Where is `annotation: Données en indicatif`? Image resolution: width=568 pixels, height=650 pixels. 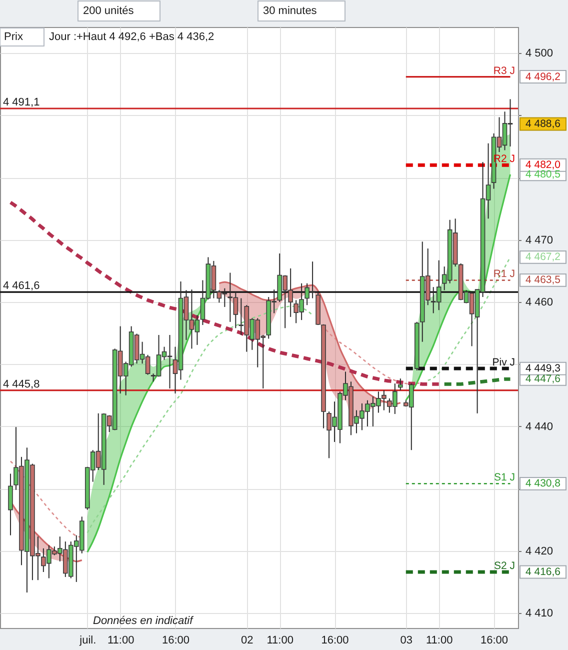
annotation: Données en indicatif is located at coordinates (143, 621).